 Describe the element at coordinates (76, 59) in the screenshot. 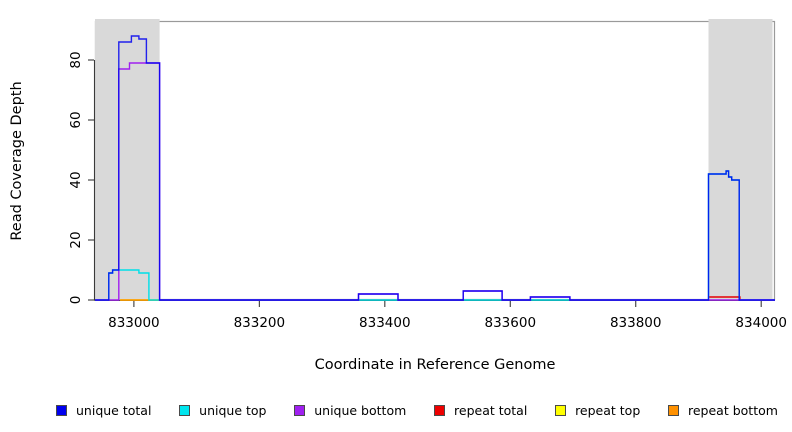

I see `y-tick-label: 80` at that location.